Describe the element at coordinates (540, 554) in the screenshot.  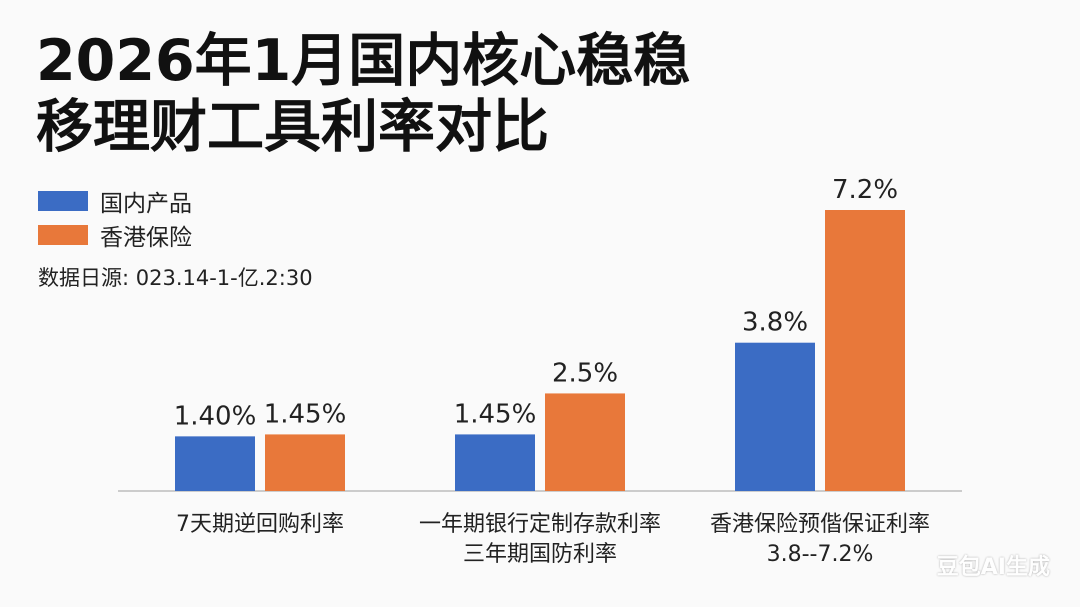
I see `category-label-1-line-1: 三年期国防利率` at that location.